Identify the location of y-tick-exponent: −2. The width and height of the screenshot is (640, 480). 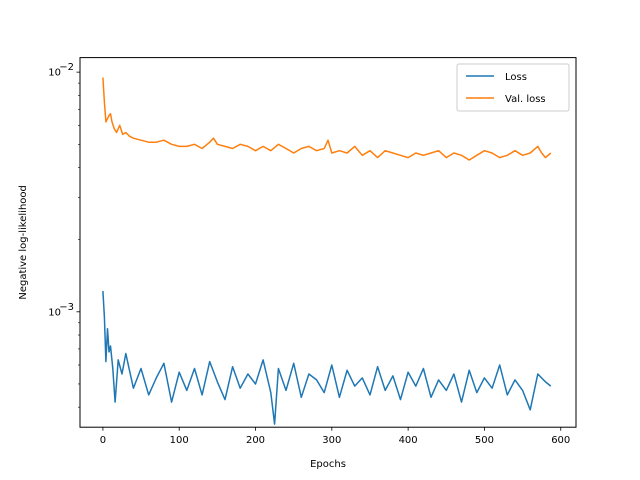
(66, 67).